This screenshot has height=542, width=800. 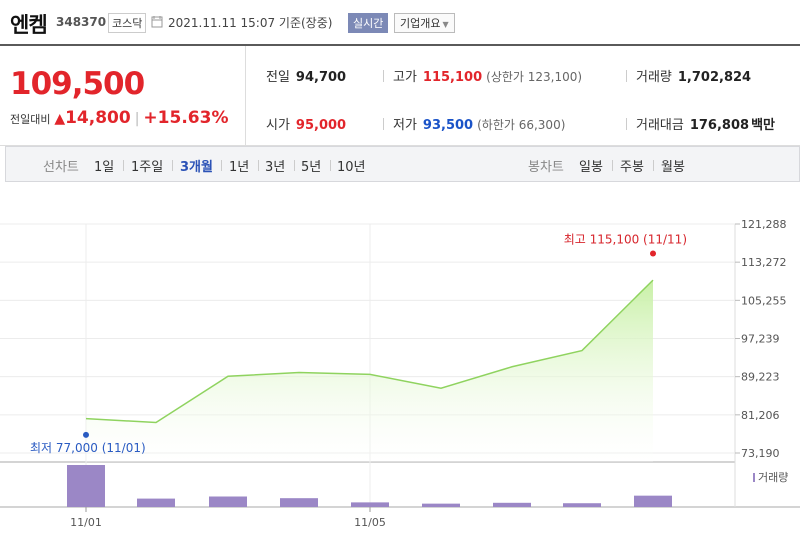 I want to click on chevron-down-icon: ▼, so click(x=445, y=24).